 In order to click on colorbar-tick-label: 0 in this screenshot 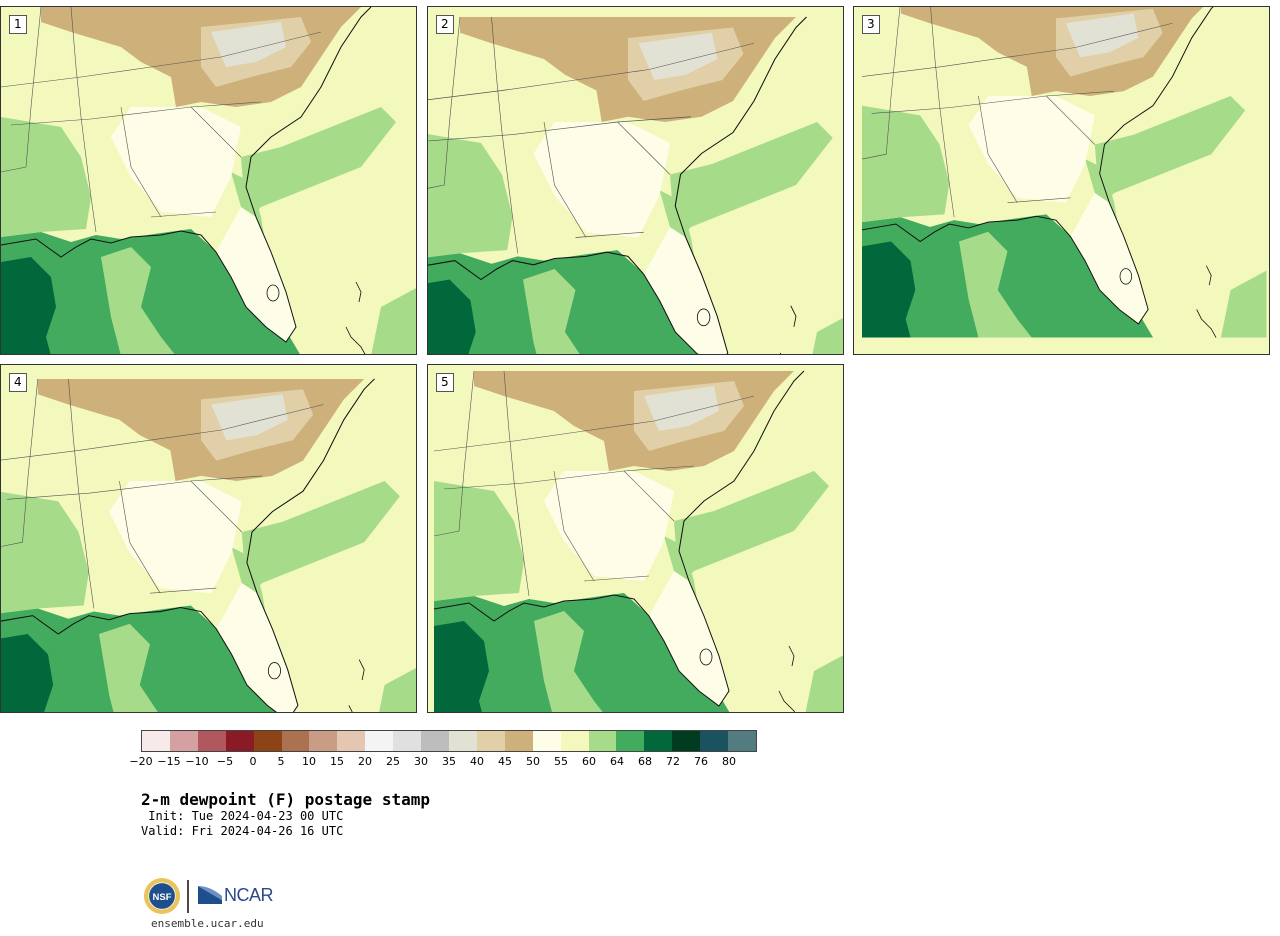, I will do `click(253, 761)`.